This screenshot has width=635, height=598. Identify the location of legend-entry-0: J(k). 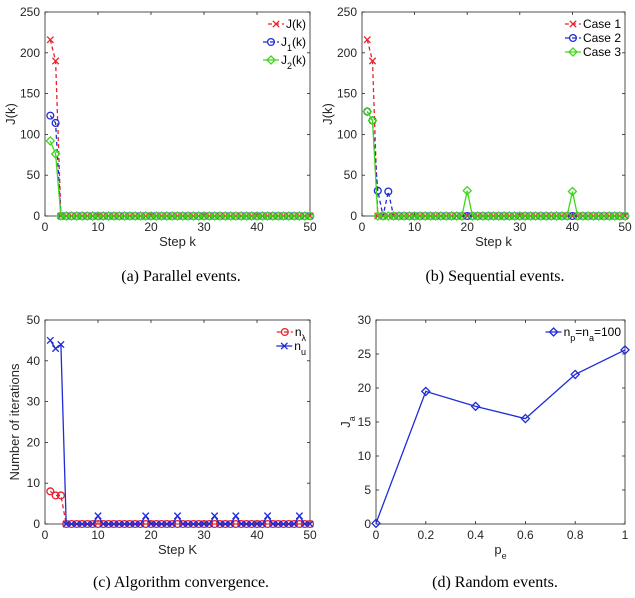
(287, 24).